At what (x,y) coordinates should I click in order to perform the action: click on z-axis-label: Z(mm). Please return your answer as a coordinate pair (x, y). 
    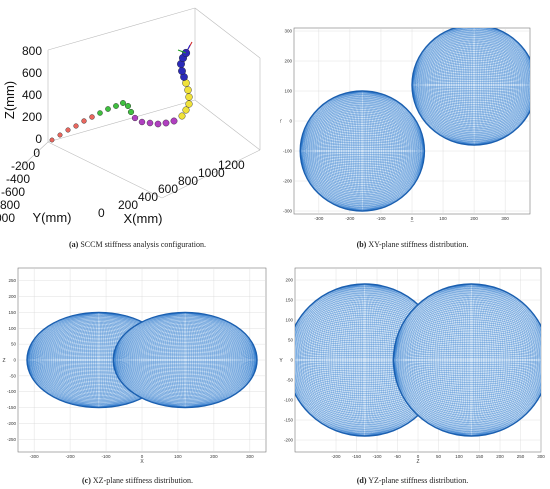
    Looking at the image, I should click on (9, 100).